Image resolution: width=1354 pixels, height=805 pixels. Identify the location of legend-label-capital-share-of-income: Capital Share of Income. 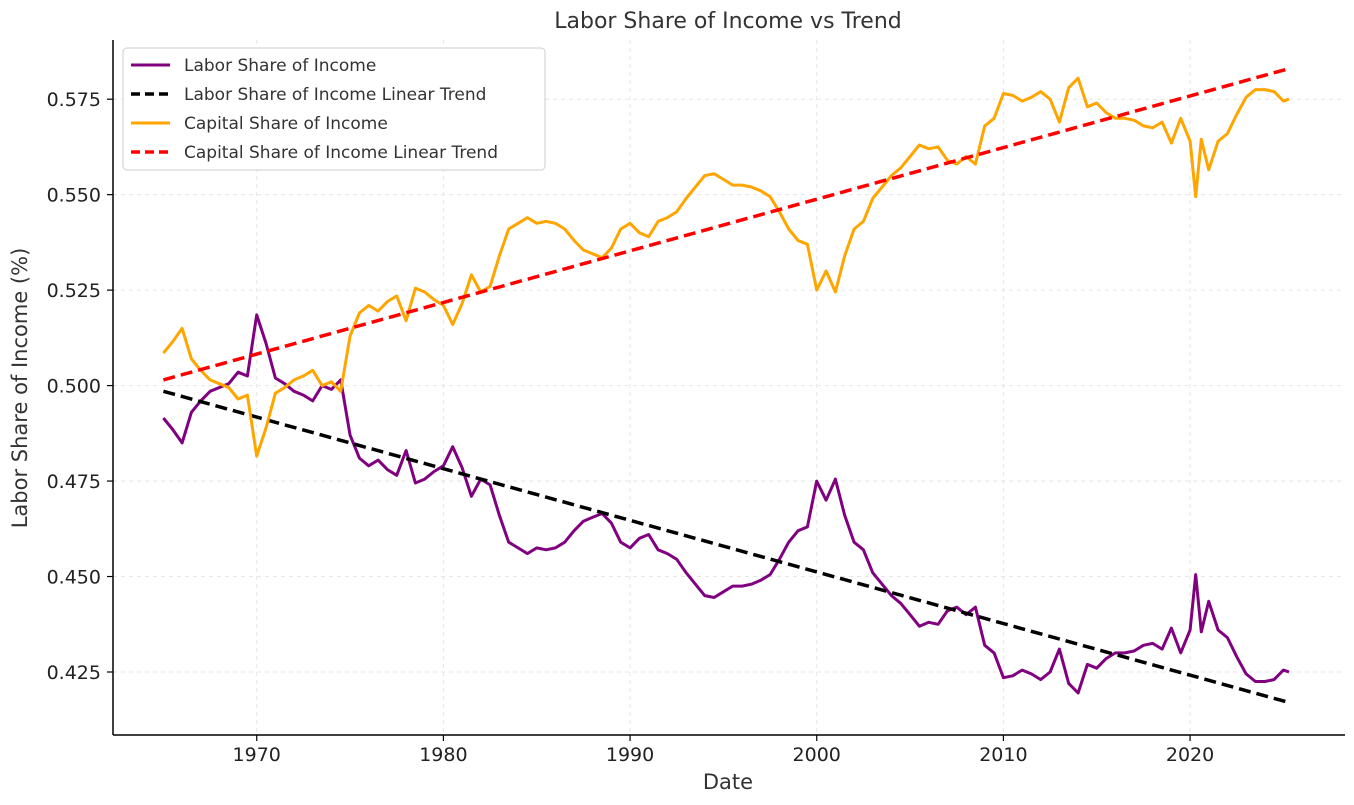
(286, 124).